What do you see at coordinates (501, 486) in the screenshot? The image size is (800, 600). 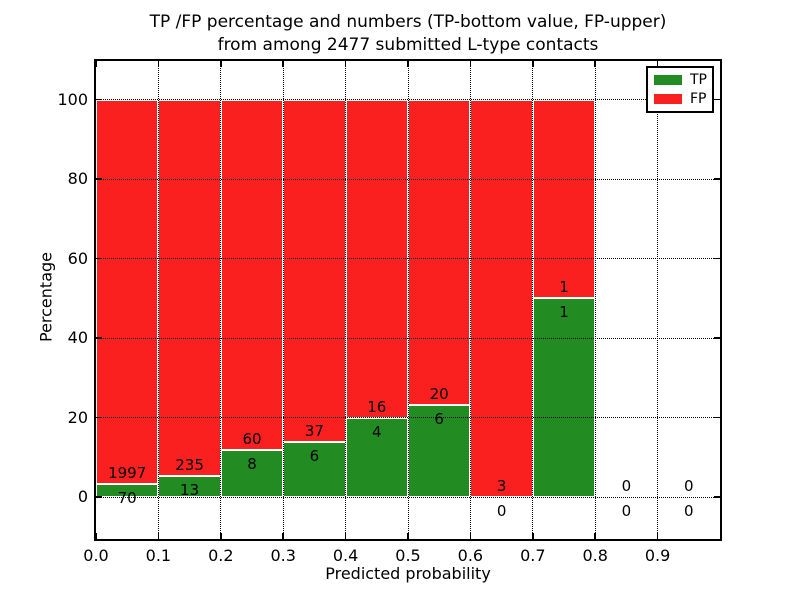 I see `fp-count-label: 3` at bounding box center [501, 486].